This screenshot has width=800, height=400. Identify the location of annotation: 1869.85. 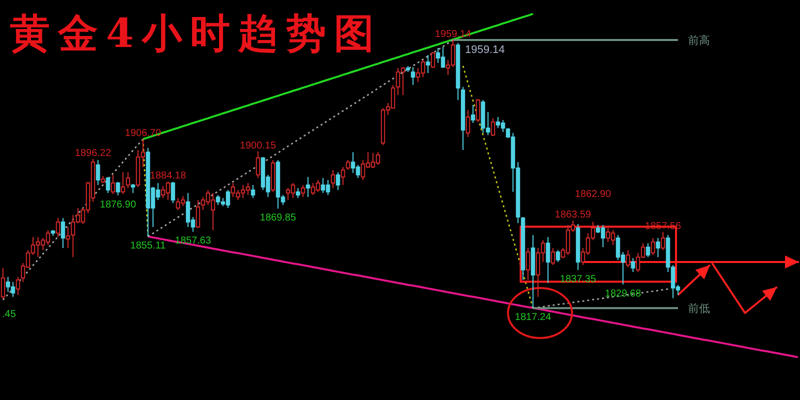
(278, 218).